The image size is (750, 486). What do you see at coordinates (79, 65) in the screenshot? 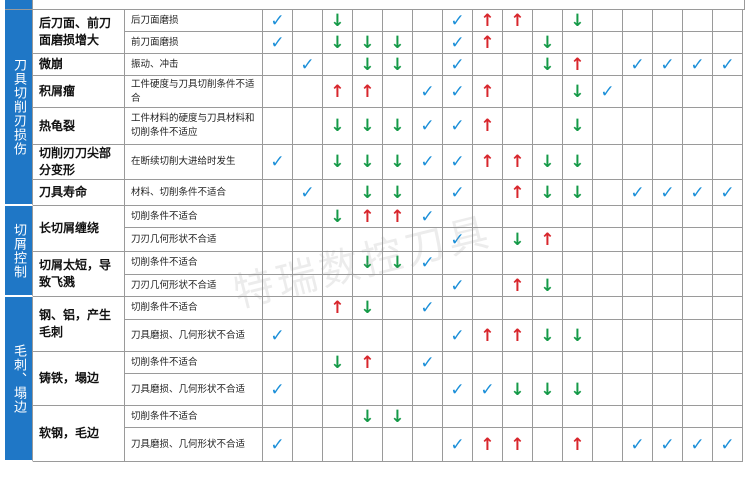
I see `cause-cell: 微崩` at bounding box center [79, 65].